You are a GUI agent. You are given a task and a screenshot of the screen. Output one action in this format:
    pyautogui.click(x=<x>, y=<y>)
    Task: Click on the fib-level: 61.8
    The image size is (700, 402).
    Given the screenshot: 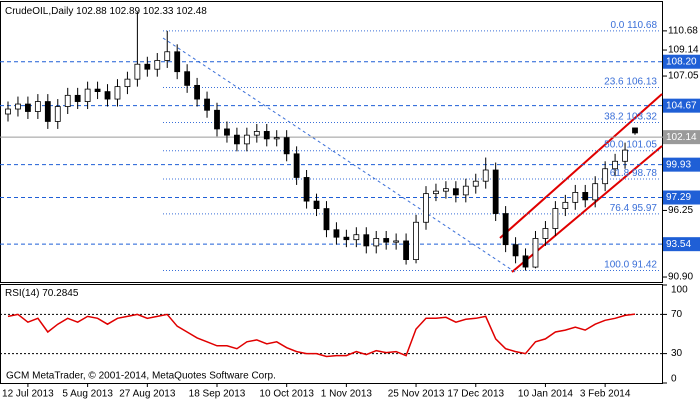 What is the action you would take?
    pyautogui.click(x=620, y=173)
    